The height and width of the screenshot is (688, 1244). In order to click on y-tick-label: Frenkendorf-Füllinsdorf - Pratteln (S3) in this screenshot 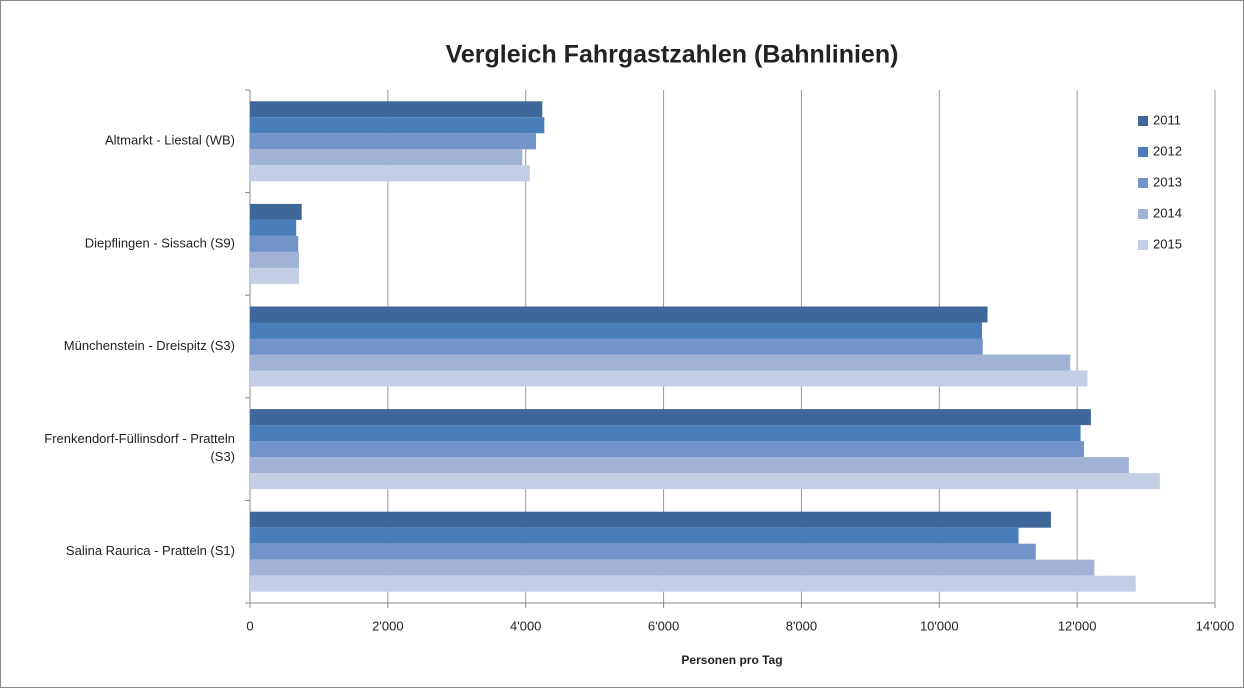, I will do `click(139, 448)`.